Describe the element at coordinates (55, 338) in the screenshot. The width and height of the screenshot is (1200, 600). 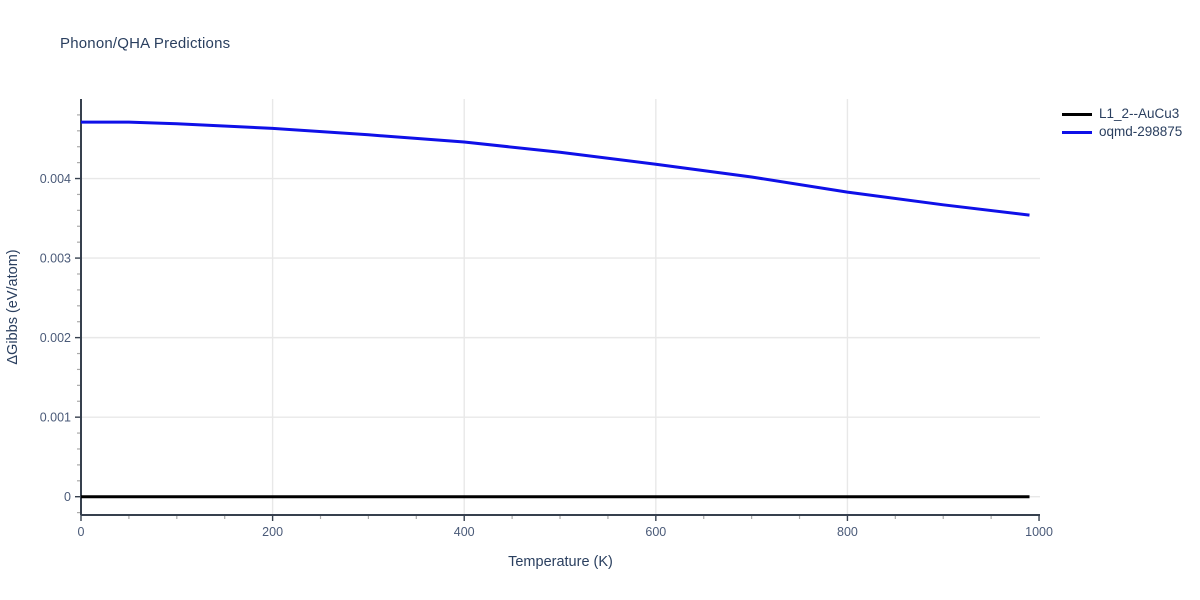
I see `y-tick-label: 0.002` at that location.